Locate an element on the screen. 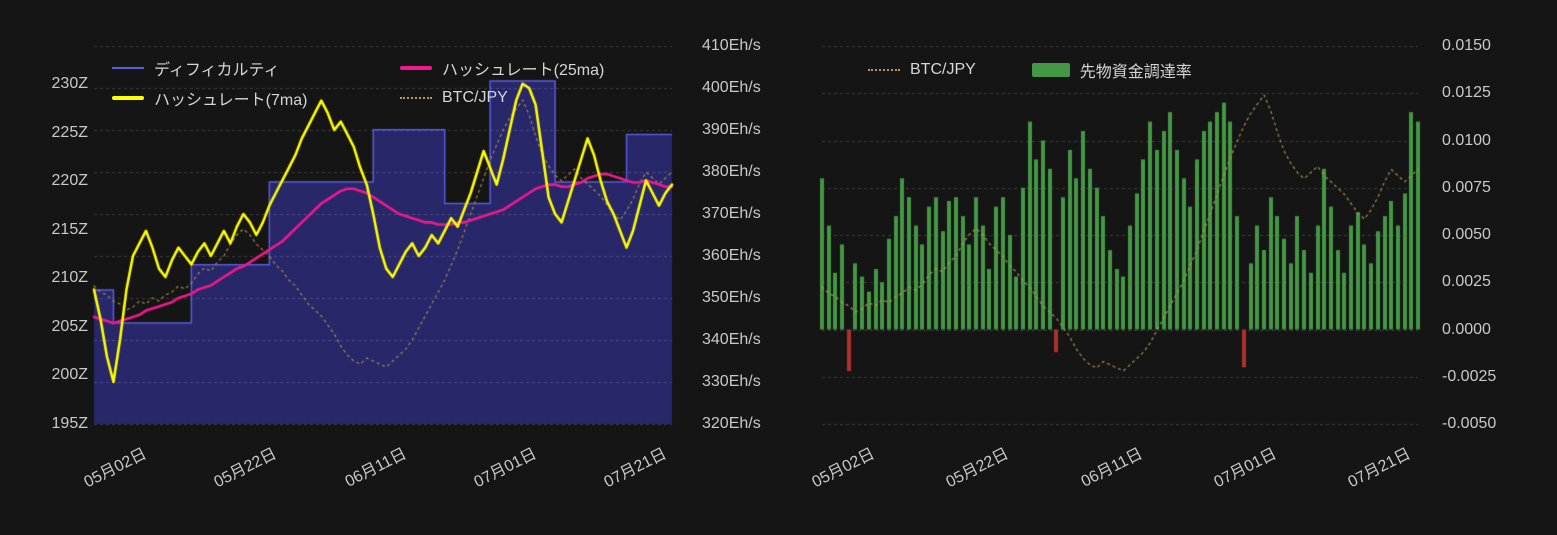  difficulty-tick-label: 195Z is located at coordinates (69, 423).